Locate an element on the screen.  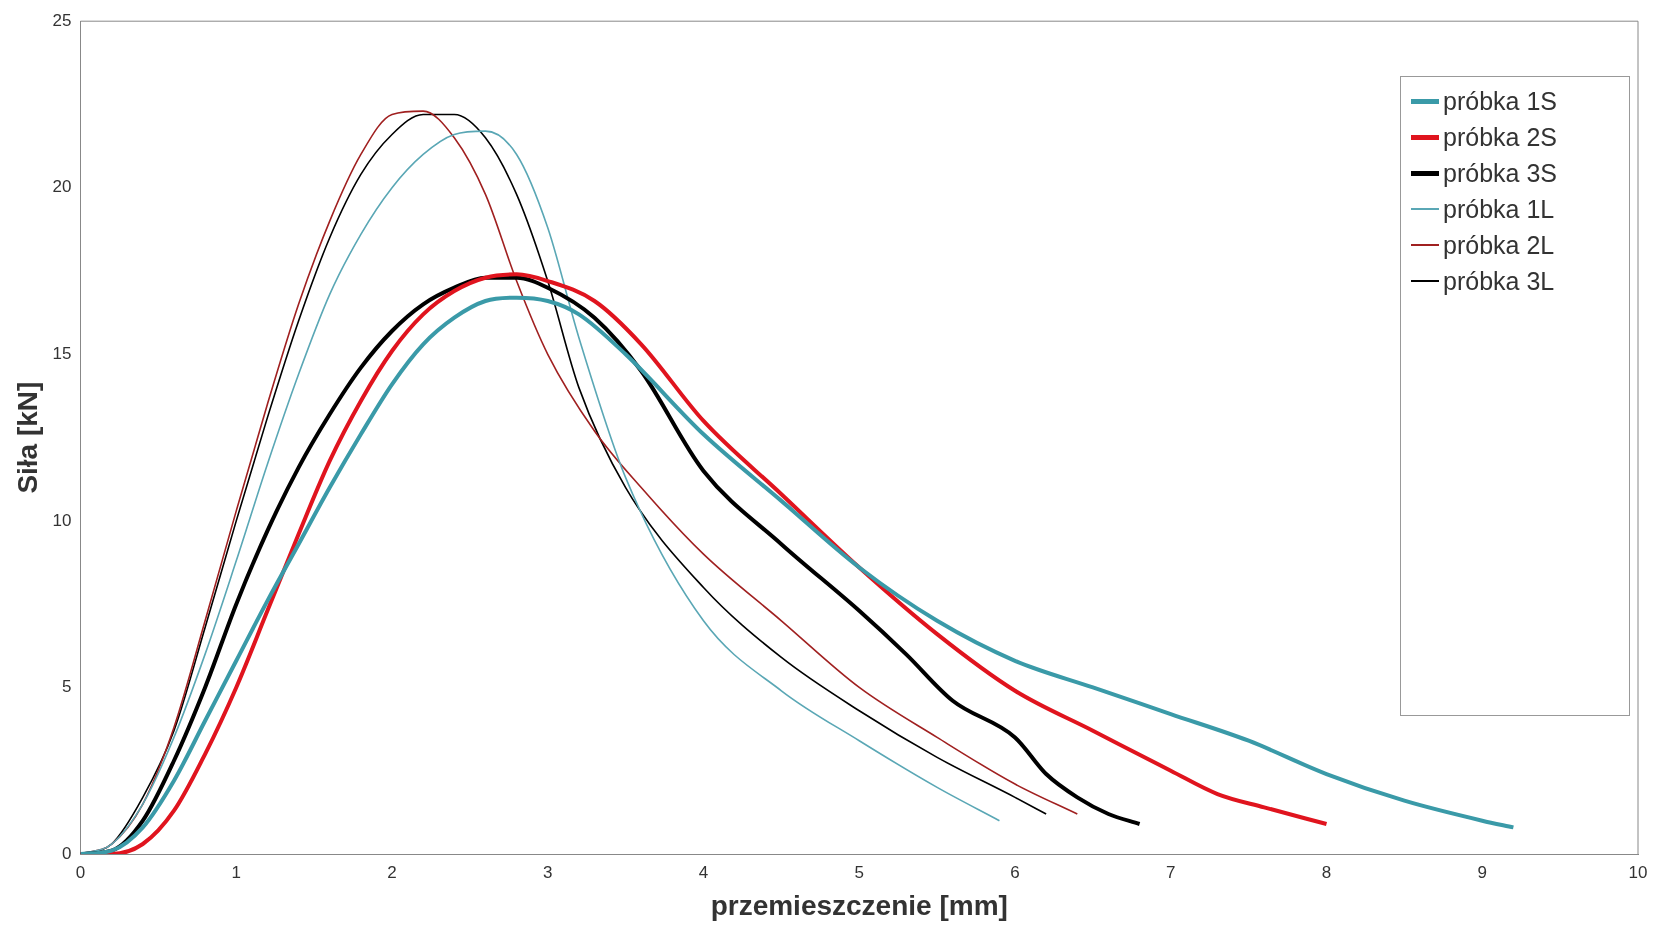
x-tick-label: 0 is located at coordinates (80, 872).